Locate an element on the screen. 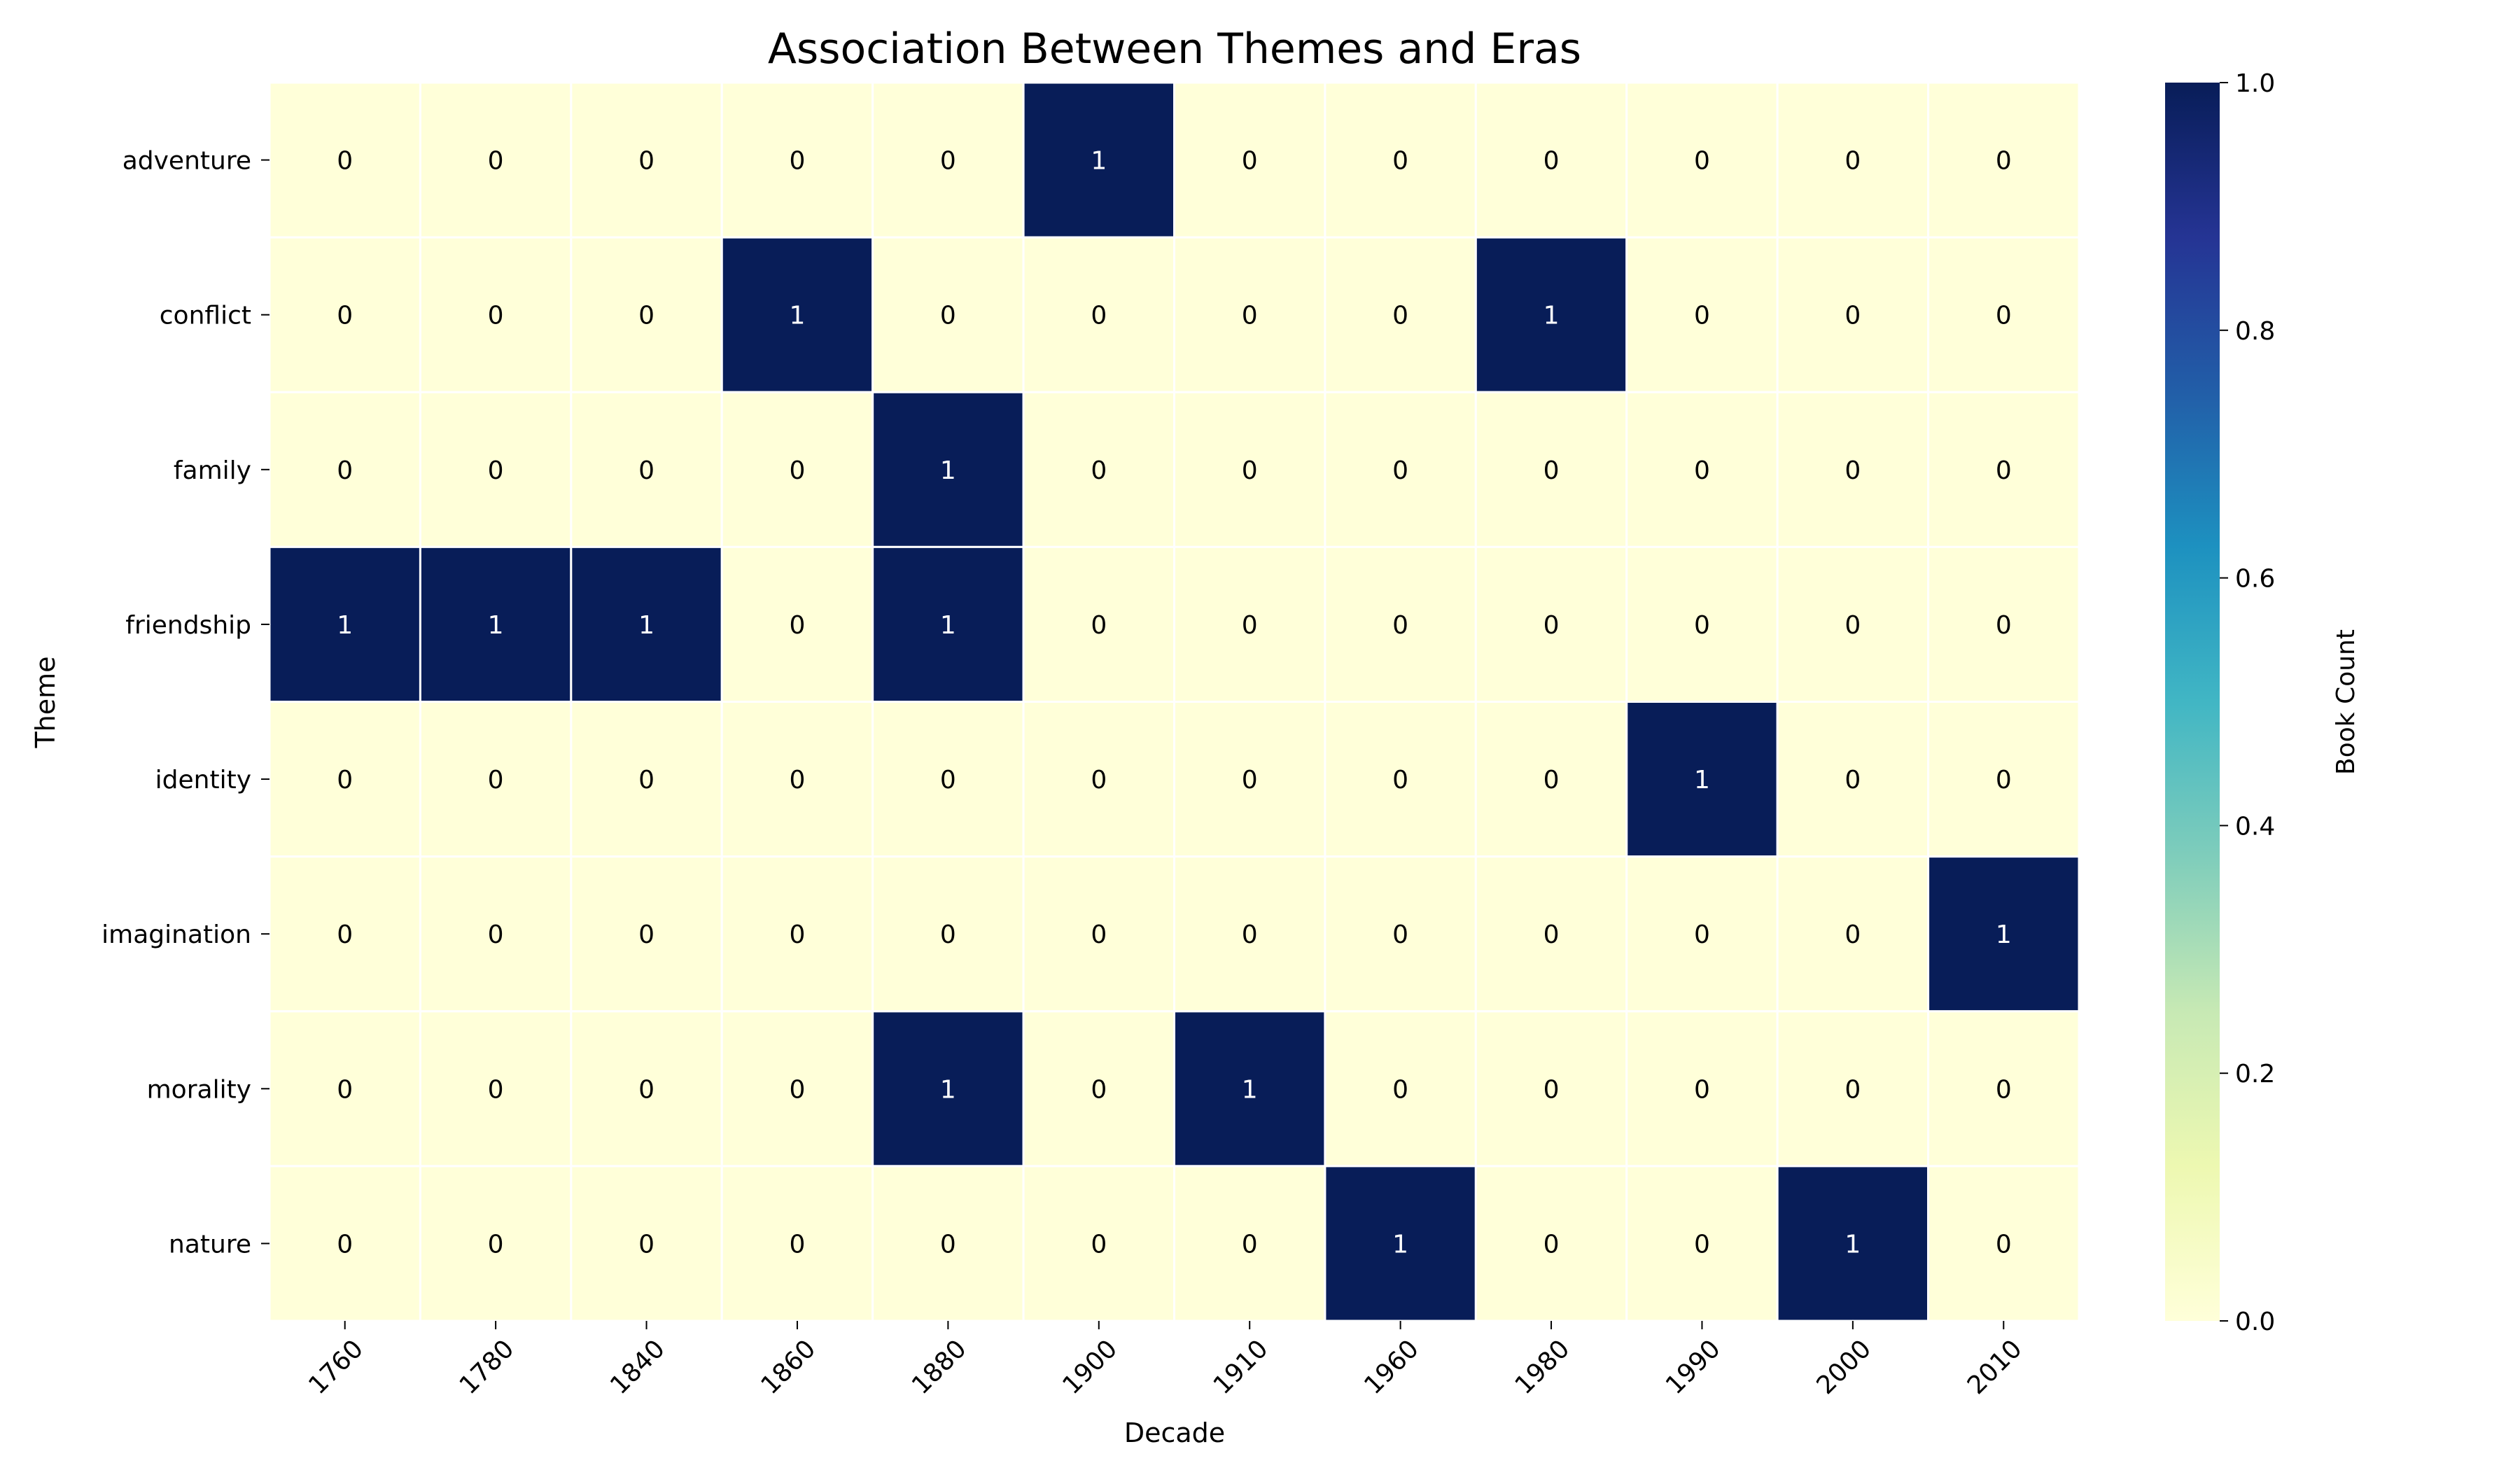 This screenshot has width=2520, height=1470. x-tick-label: 1910 is located at coordinates (1241, 1367).